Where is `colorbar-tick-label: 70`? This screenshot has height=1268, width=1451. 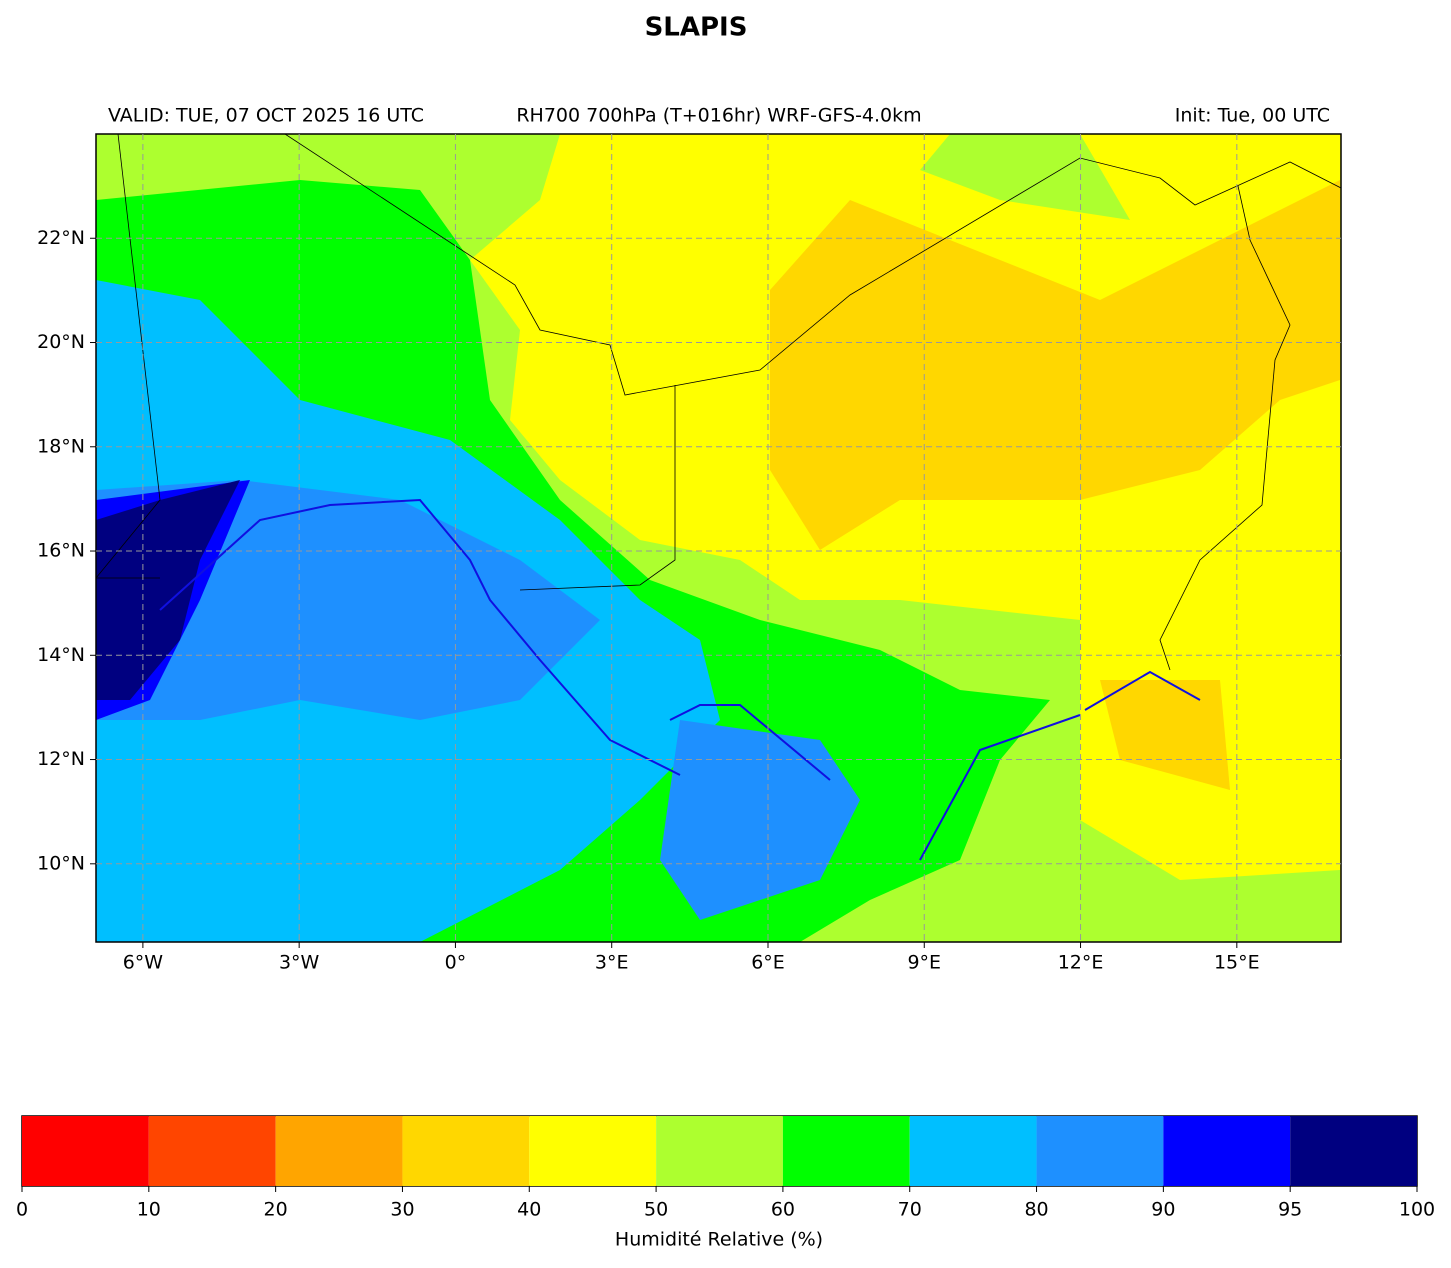
colorbar-tick-label: 70 is located at coordinates (910, 1210).